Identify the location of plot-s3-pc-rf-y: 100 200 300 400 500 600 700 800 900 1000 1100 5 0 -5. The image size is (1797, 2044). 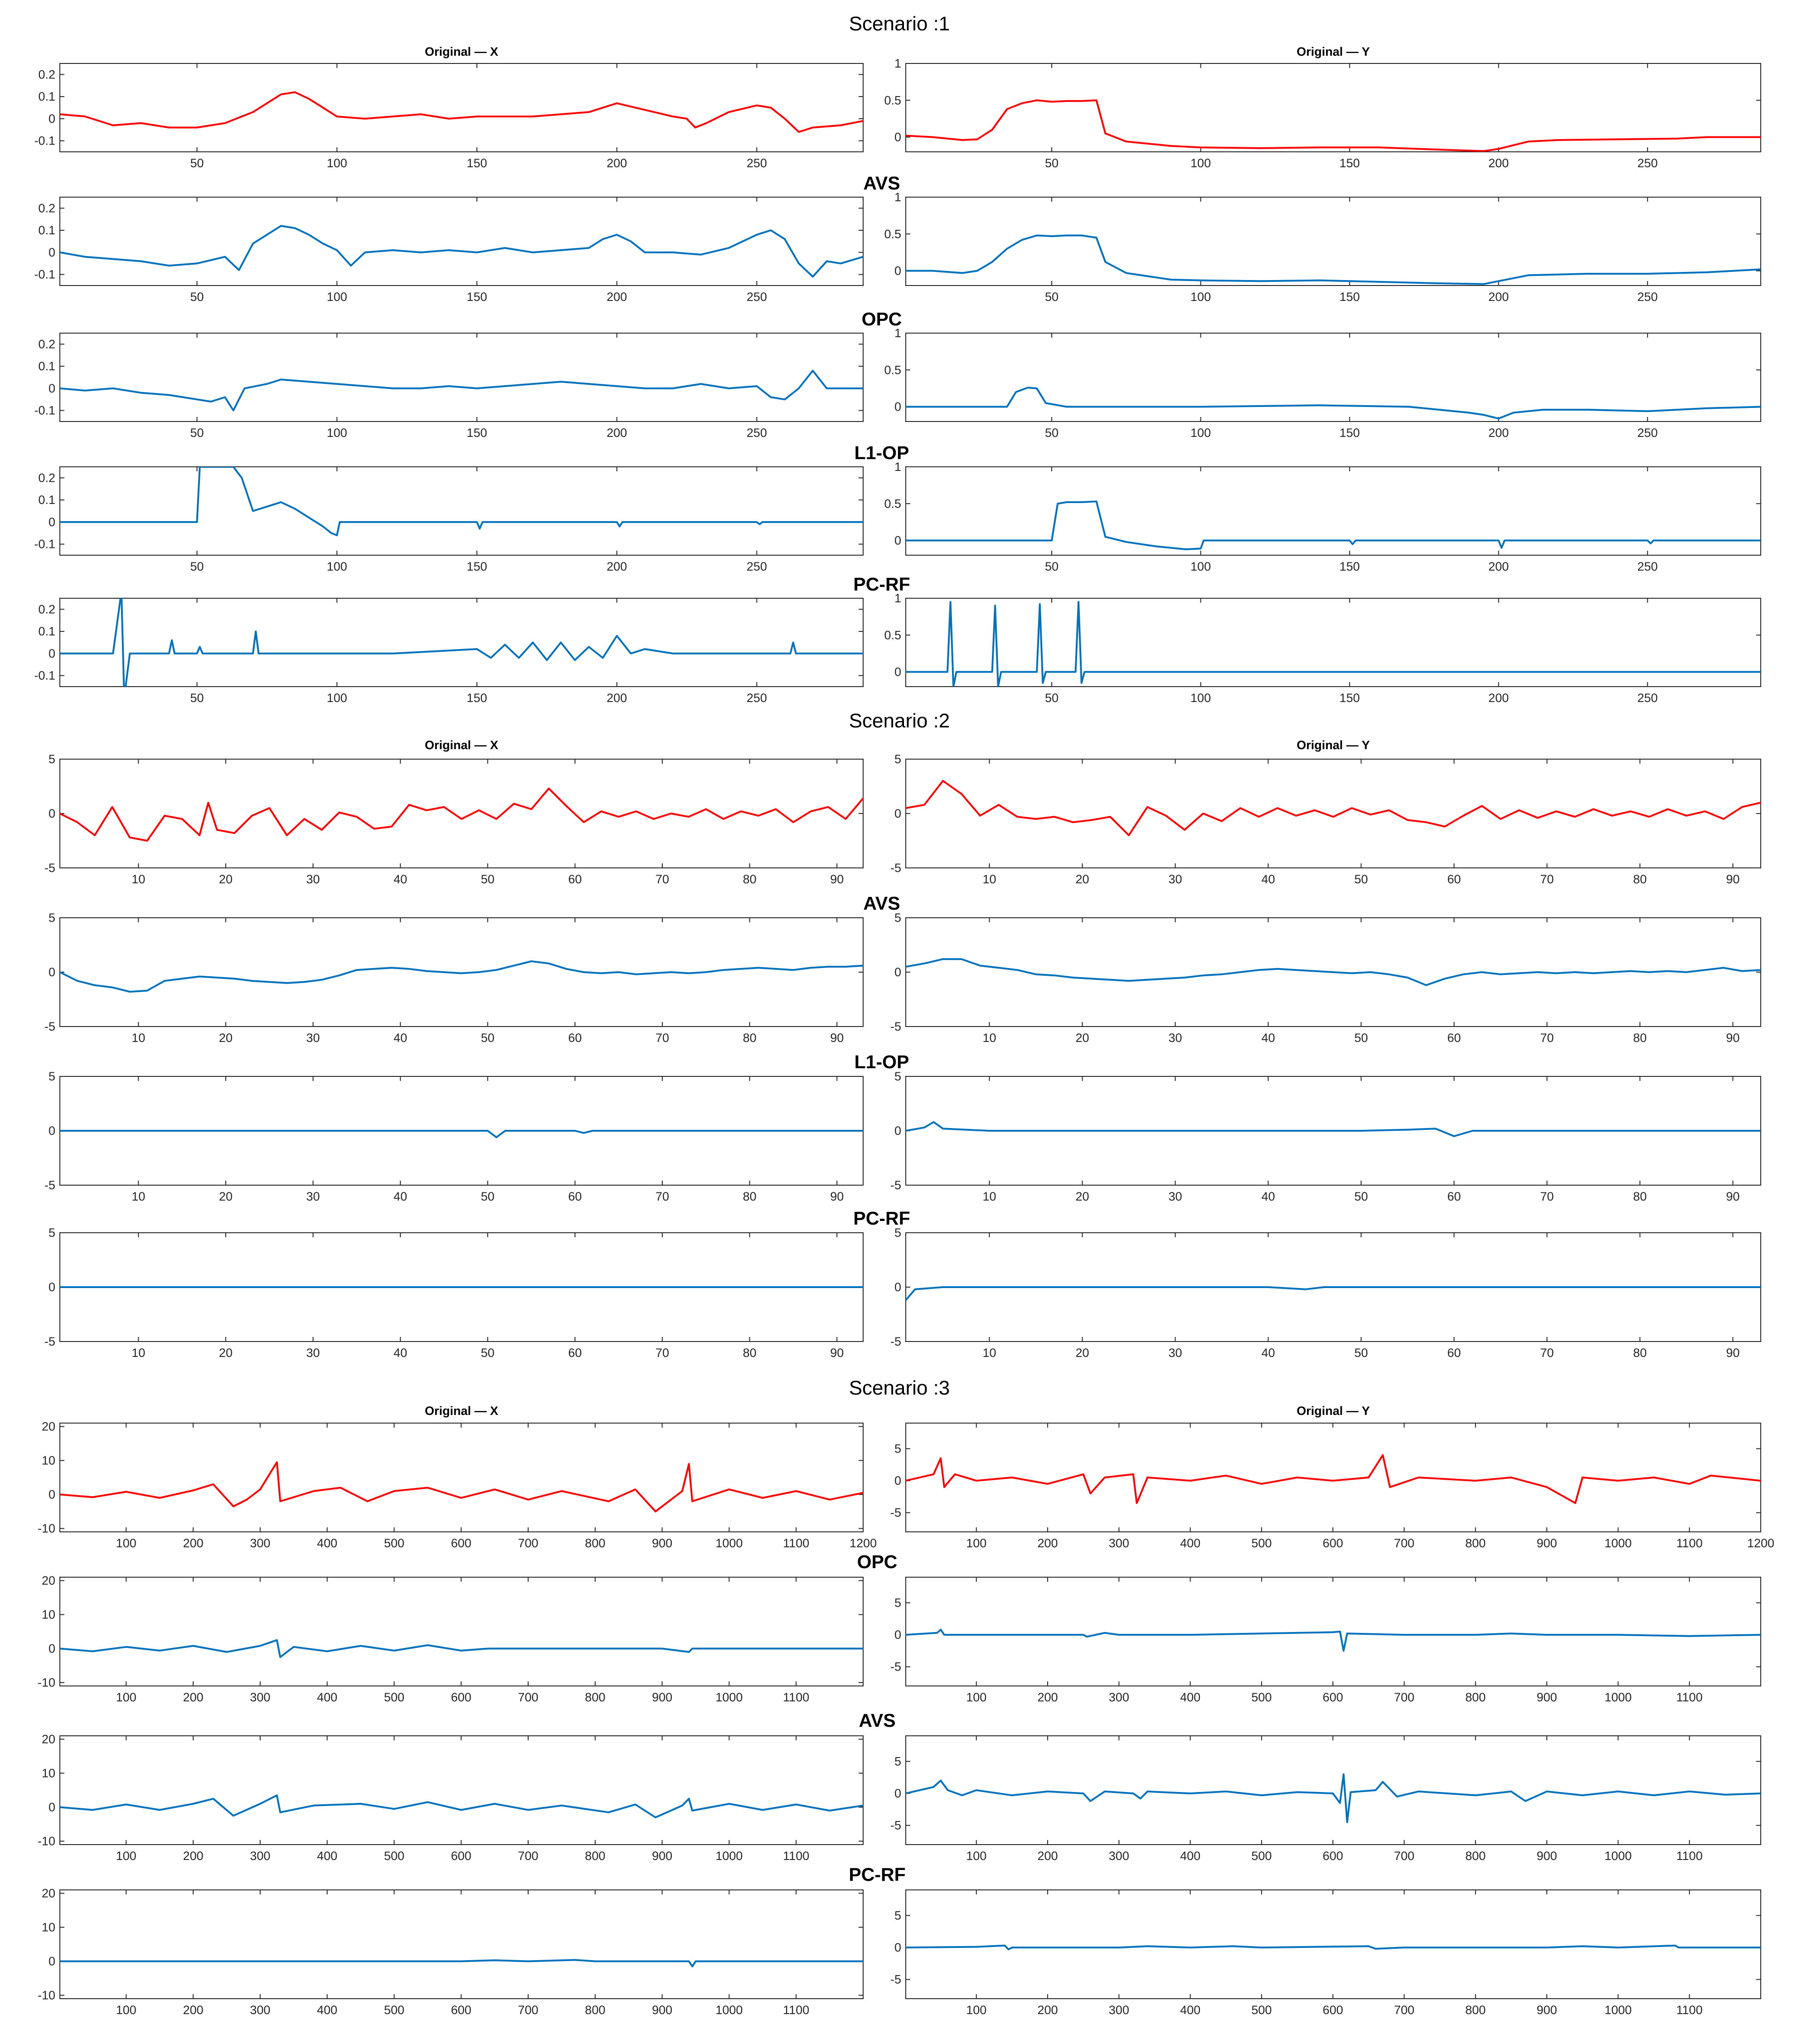
(1325, 1953).